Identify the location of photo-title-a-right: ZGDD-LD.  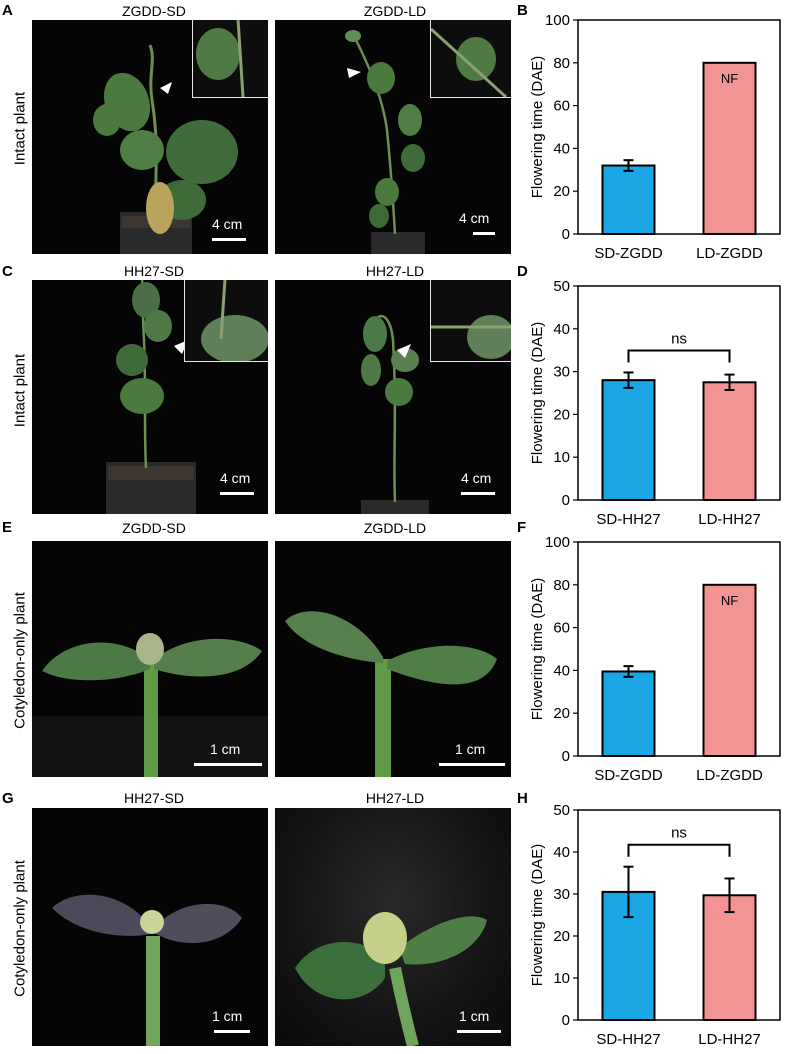
(395, 11).